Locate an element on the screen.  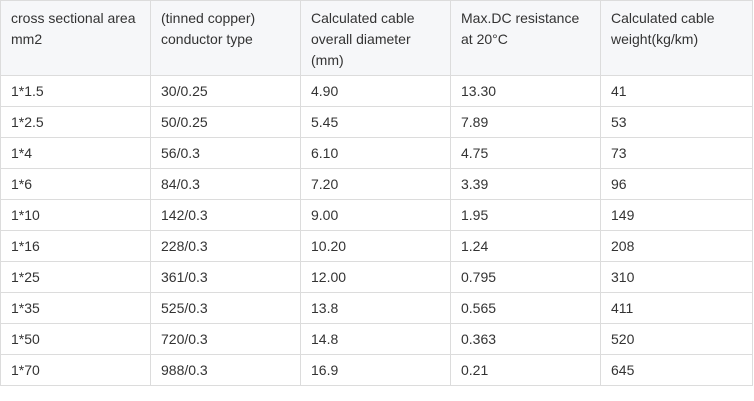
cell-conductor: 142/0.3 is located at coordinates (225, 215).